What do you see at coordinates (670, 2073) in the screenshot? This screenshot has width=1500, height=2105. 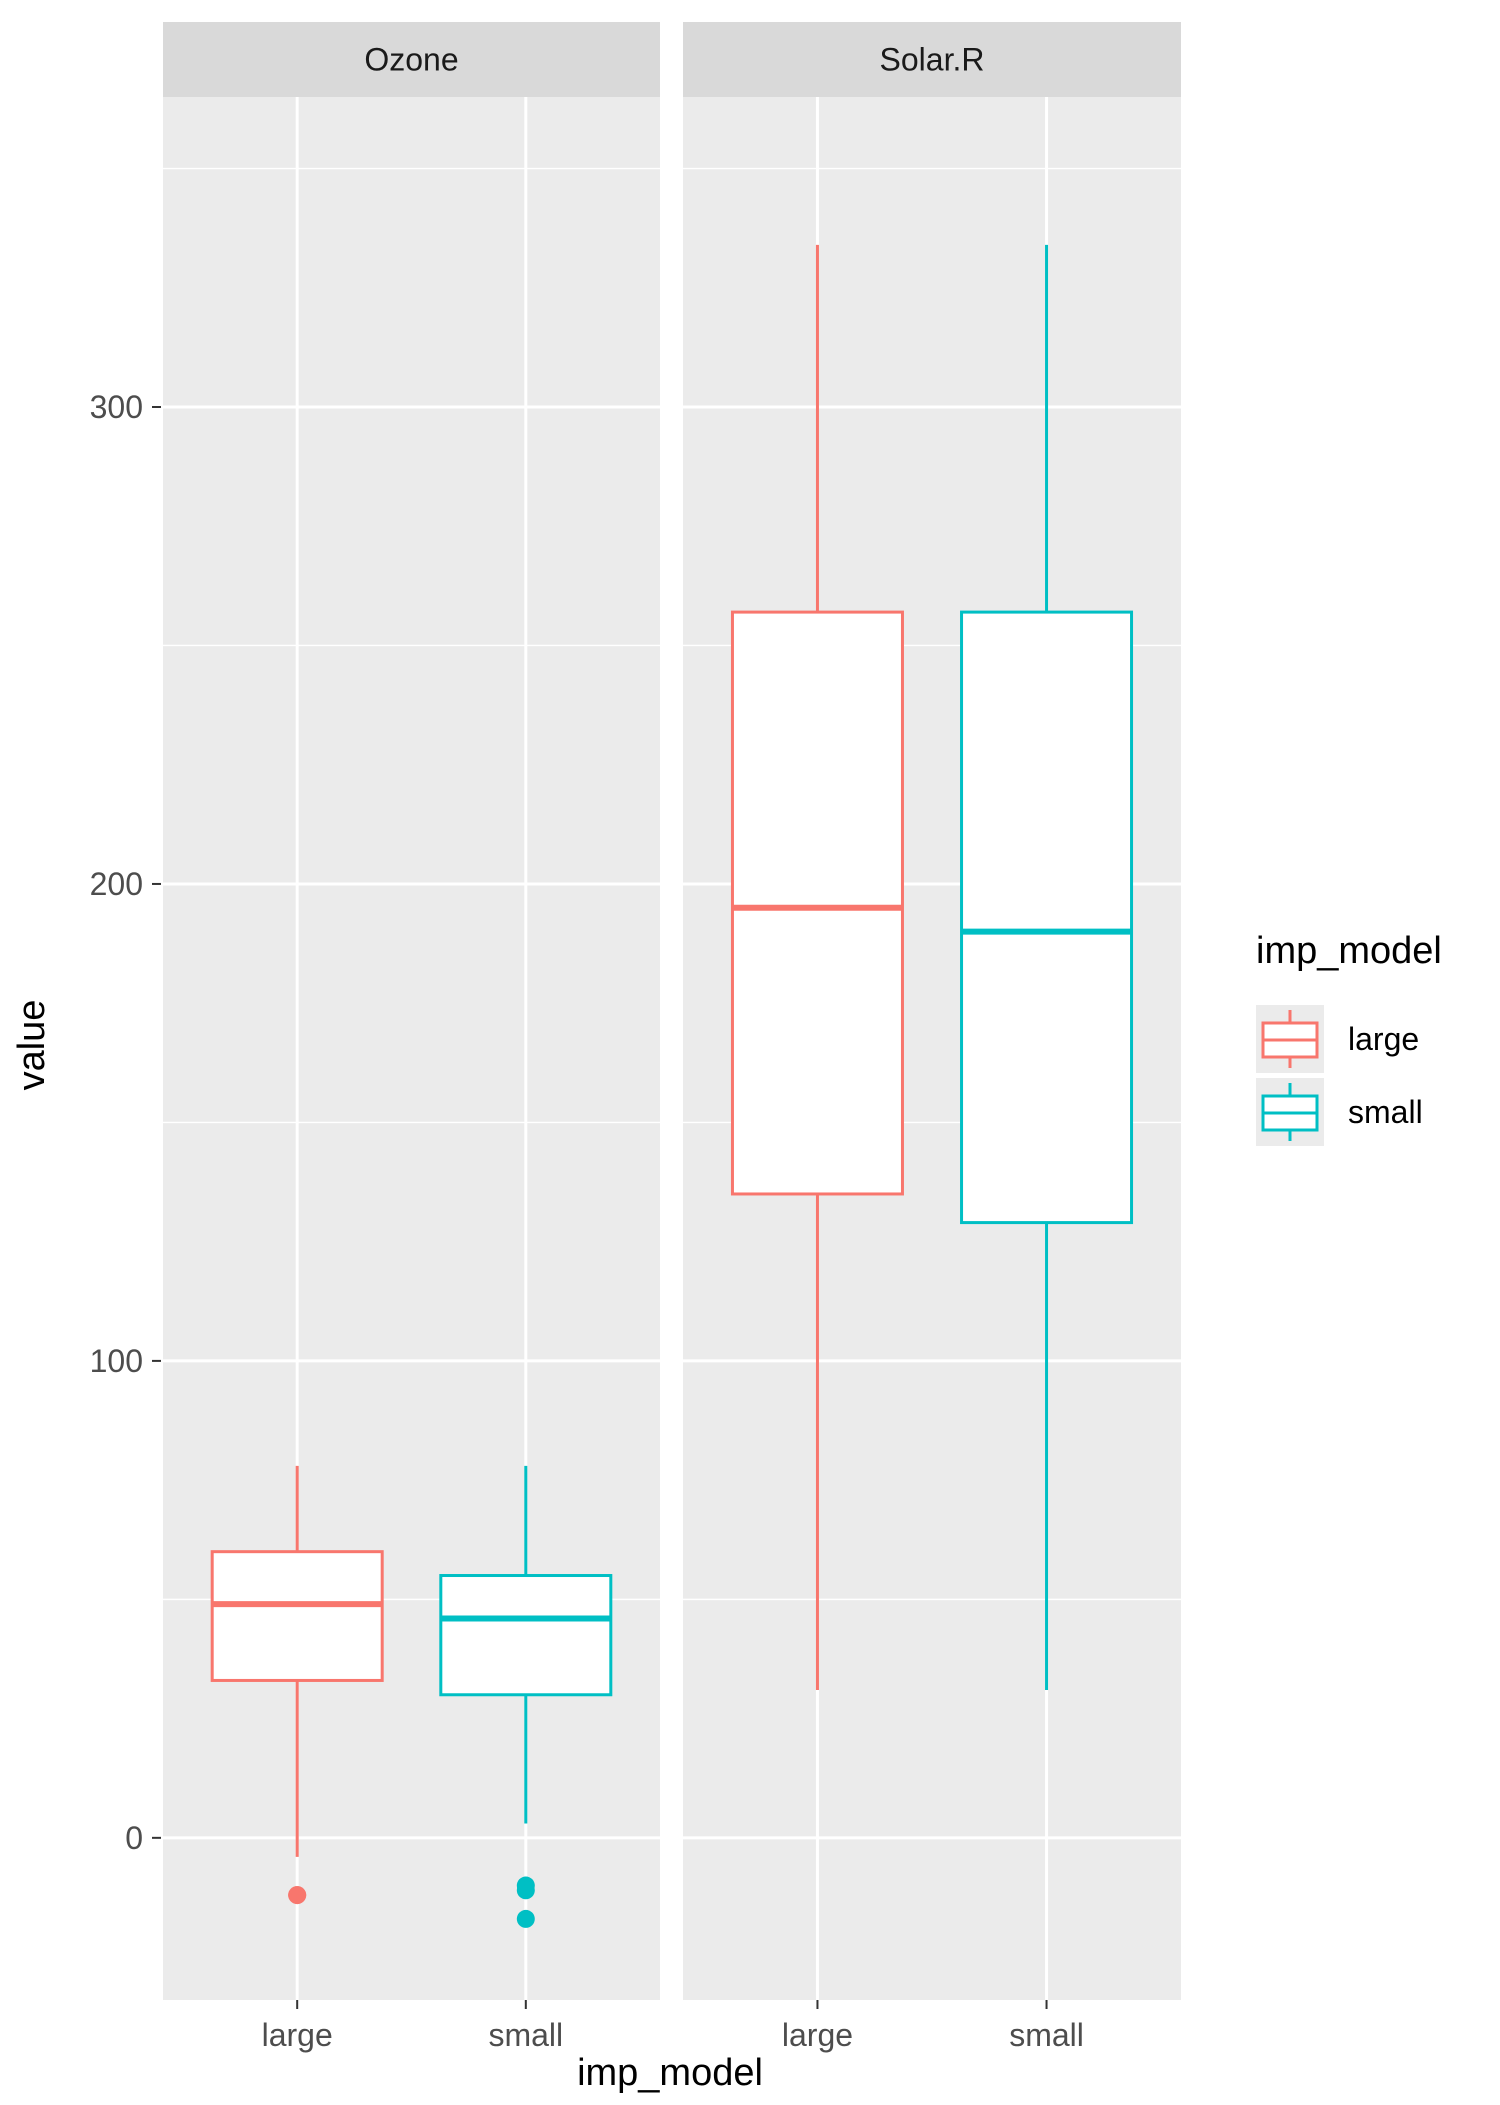 I see `x-axis-label: imp_model` at bounding box center [670, 2073].